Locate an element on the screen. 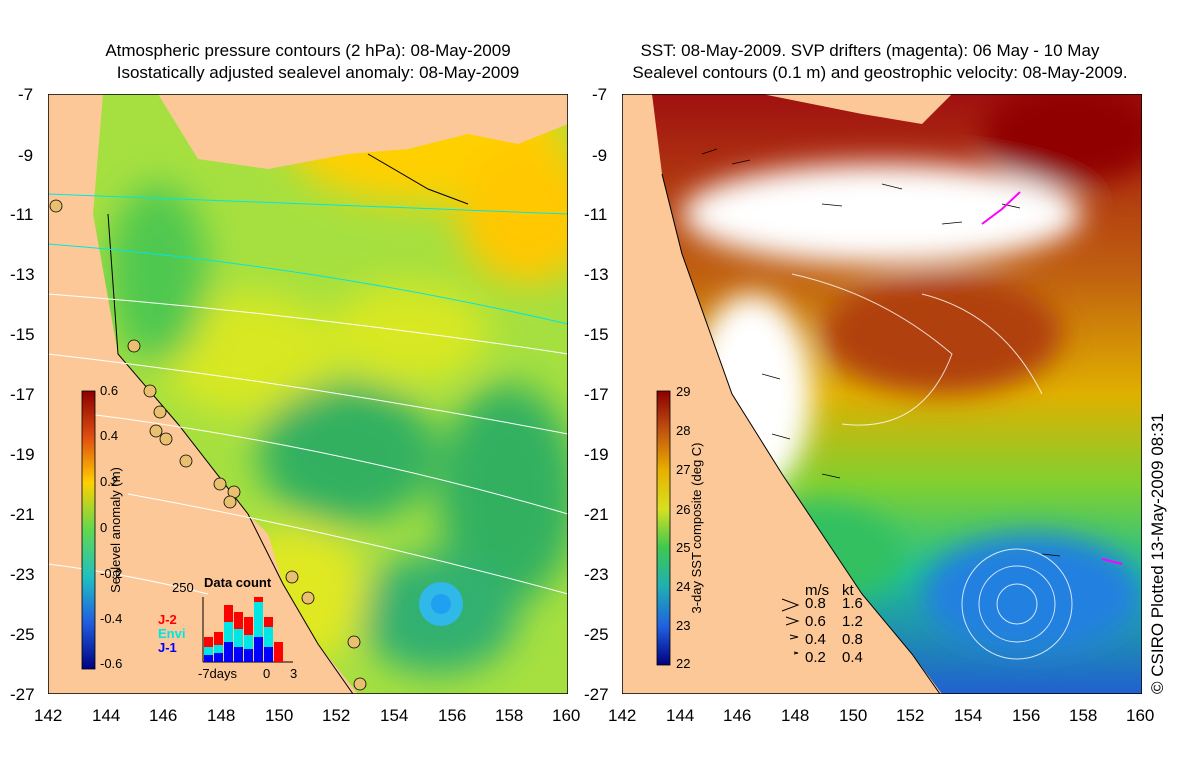  sst-tick-4: 25 is located at coordinates (683, 547).